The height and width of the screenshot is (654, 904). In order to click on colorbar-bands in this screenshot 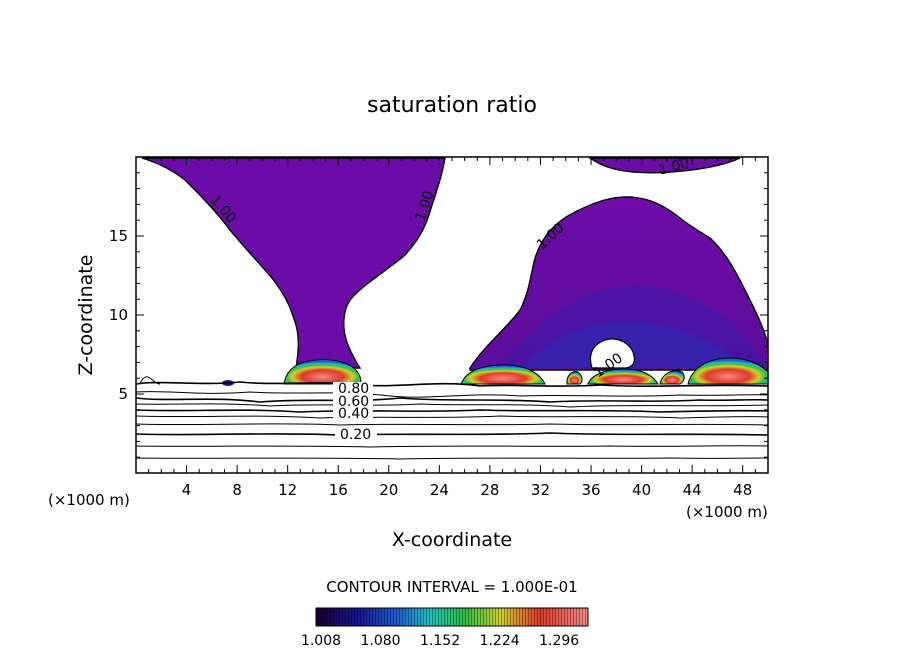, I will do `click(452, 617)`.